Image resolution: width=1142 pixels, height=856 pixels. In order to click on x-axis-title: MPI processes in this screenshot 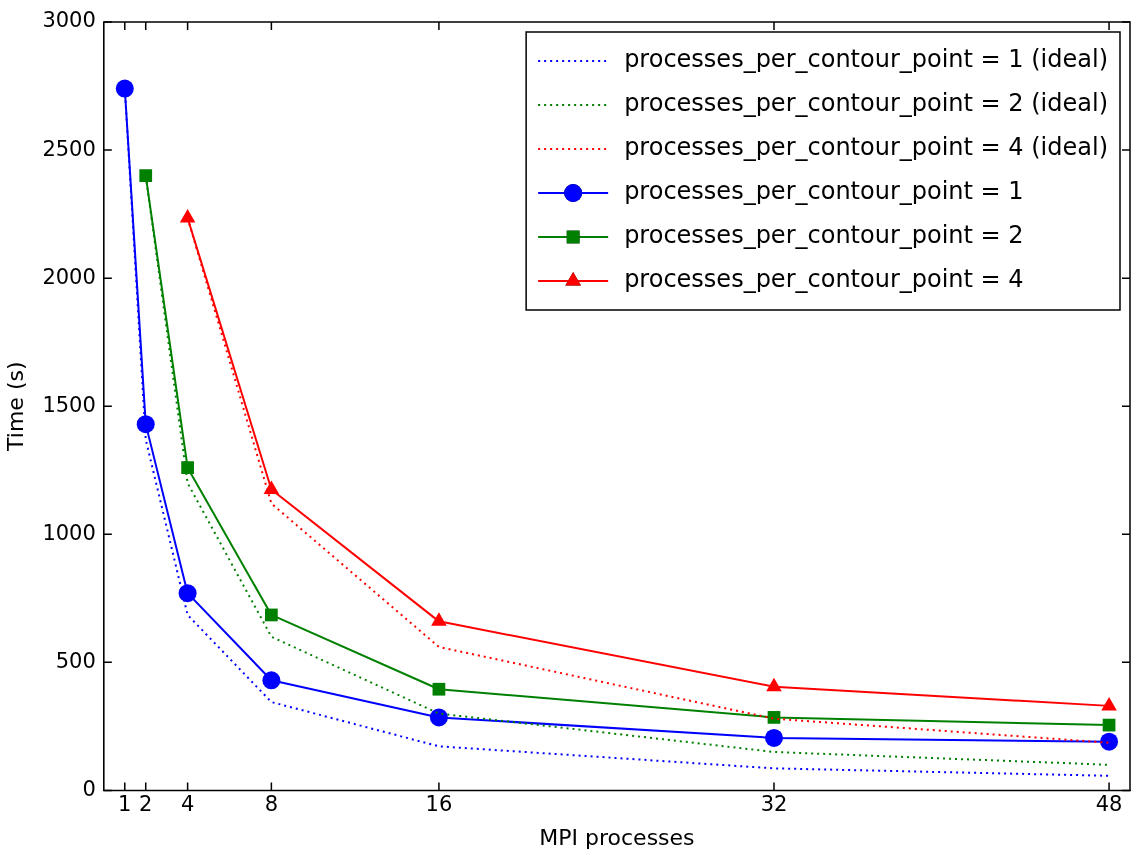, I will do `click(617, 837)`.